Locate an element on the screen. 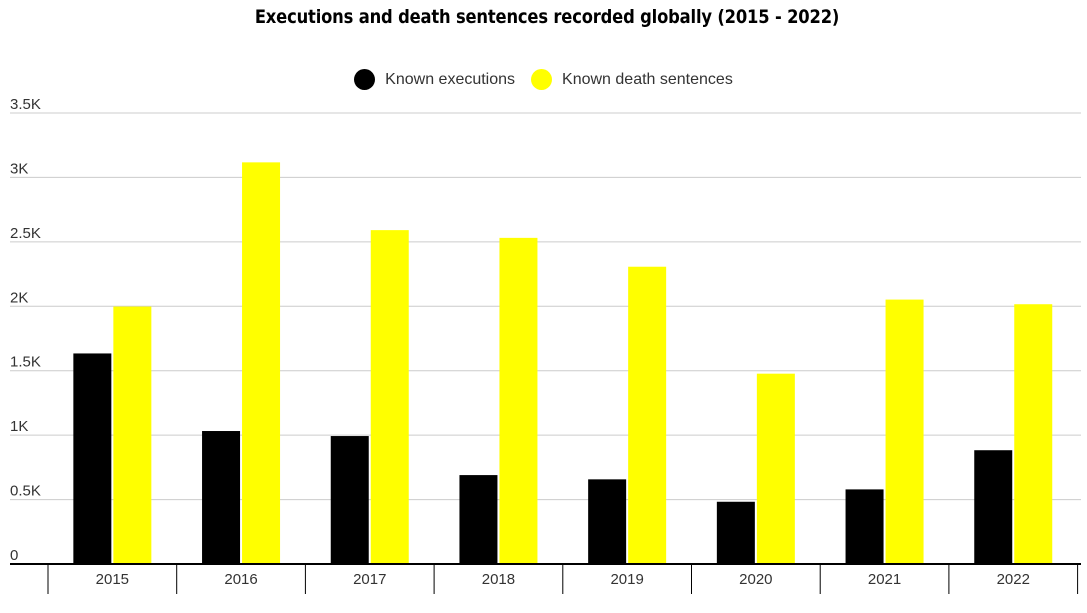 This screenshot has height=613, width=1087. legend-item-executions: Known executions is located at coordinates (434, 79).